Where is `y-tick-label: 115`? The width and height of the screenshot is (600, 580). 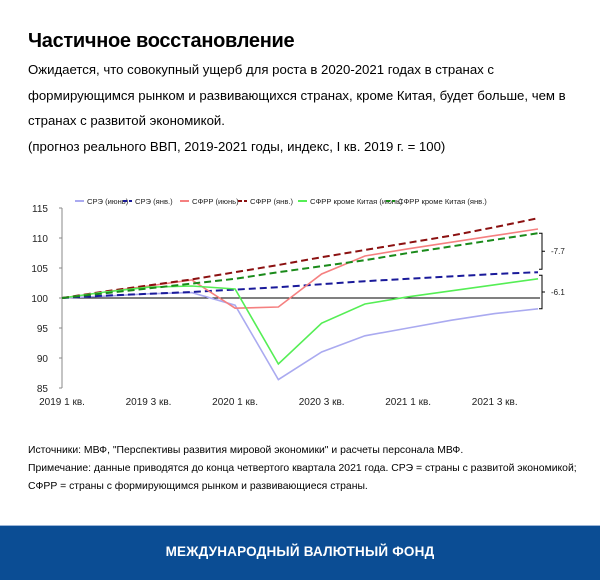
y-tick-label: 115 is located at coordinates (40, 209).